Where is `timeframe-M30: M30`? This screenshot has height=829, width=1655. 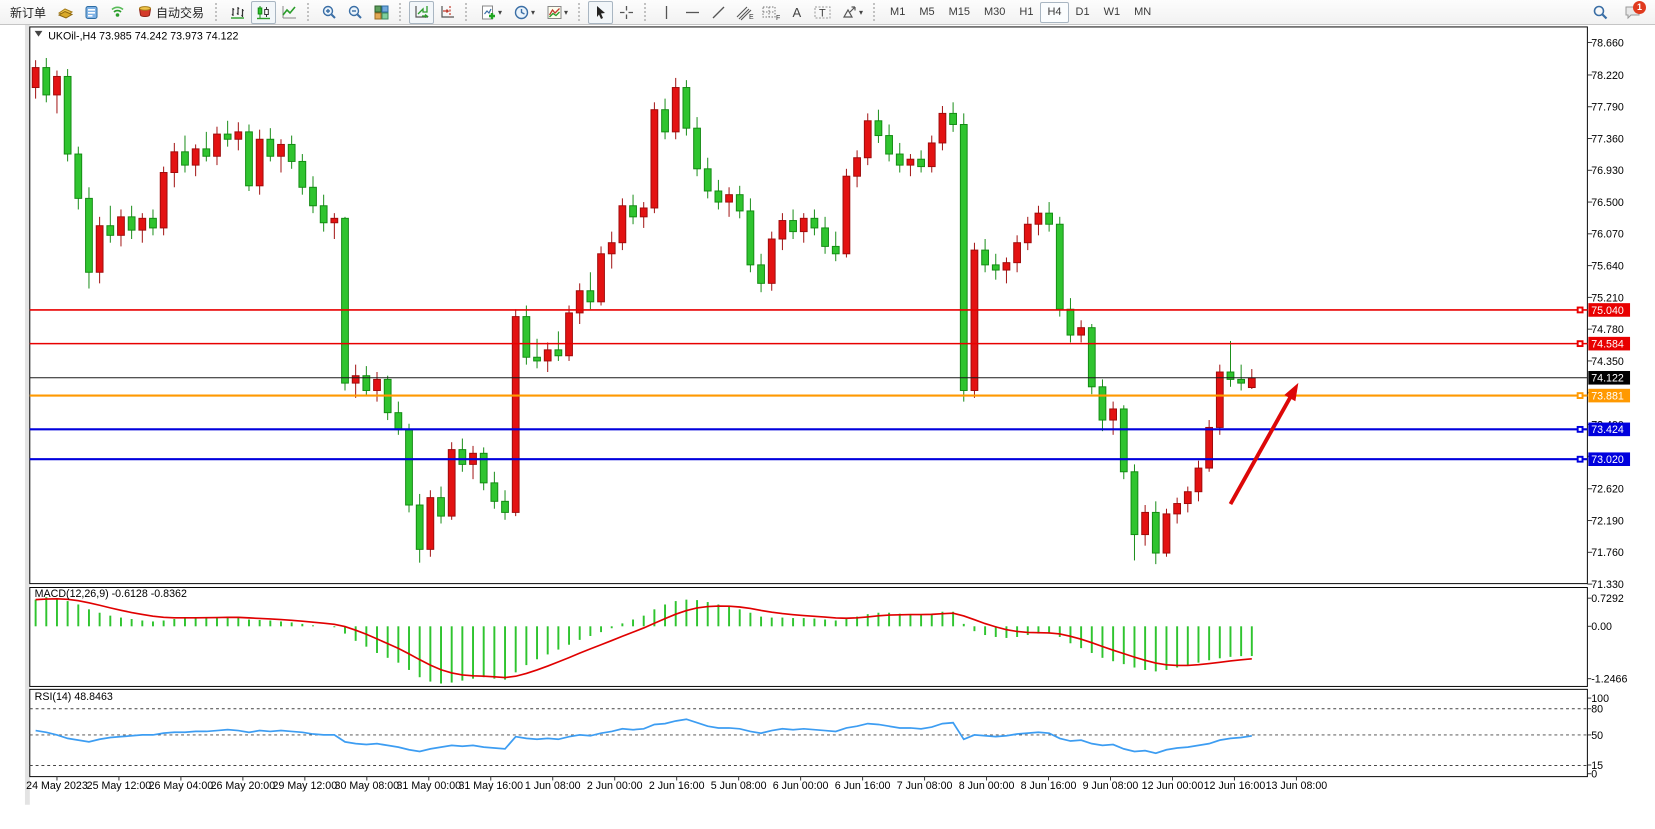 timeframe-M30: M30 is located at coordinates (995, 12).